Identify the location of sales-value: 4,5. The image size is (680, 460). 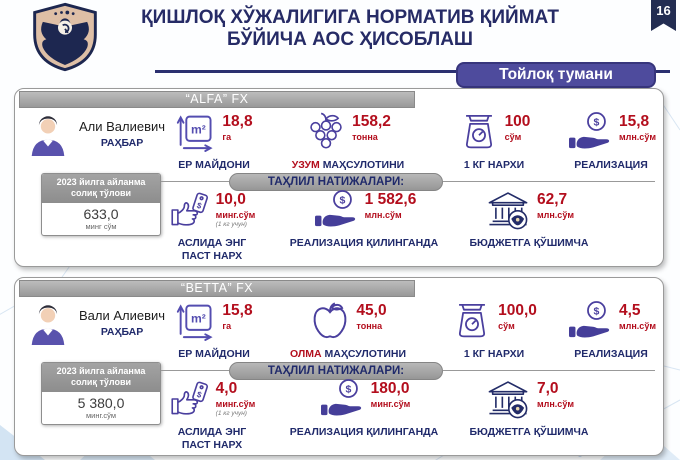
(630, 310).